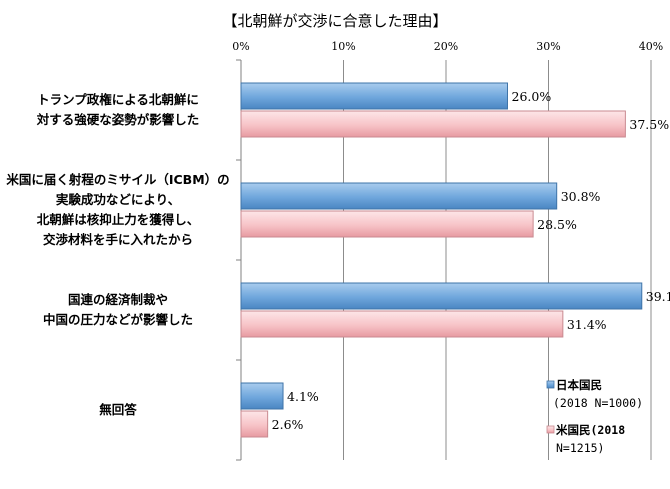 This screenshot has height=489, width=670. Describe the element at coordinates (303, 396) in the screenshot. I see `data-label: 4.1%` at that location.